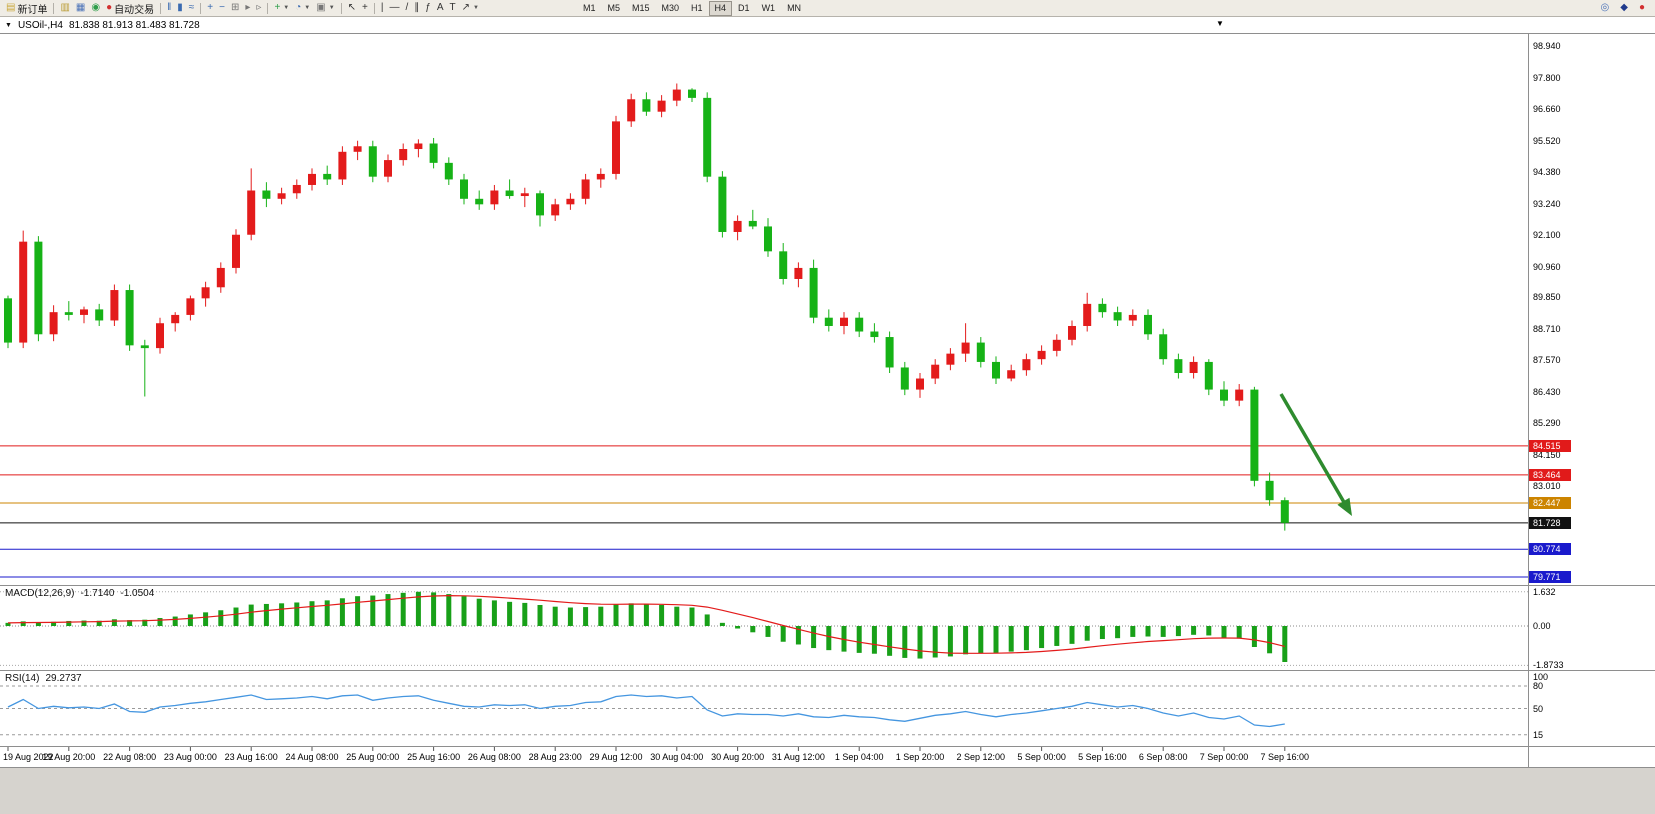 The image size is (1655, 814). What do you see at coordinates (130, 8) in the screenshot?
I see `auto-trading-button: ● 自动交易` at bounding box center [130, 8].